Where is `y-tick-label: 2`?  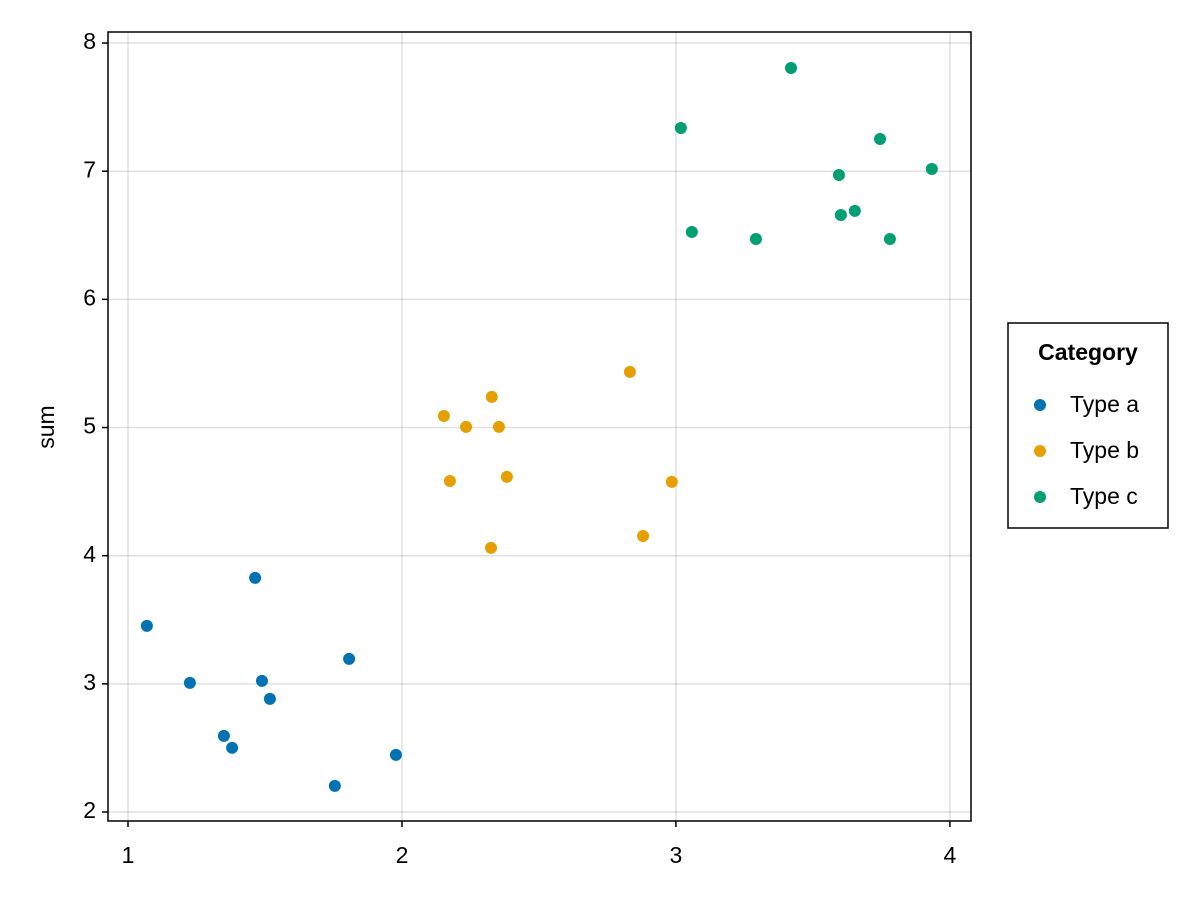
y-tick-label: 2 is located at coordinates (89, 810).